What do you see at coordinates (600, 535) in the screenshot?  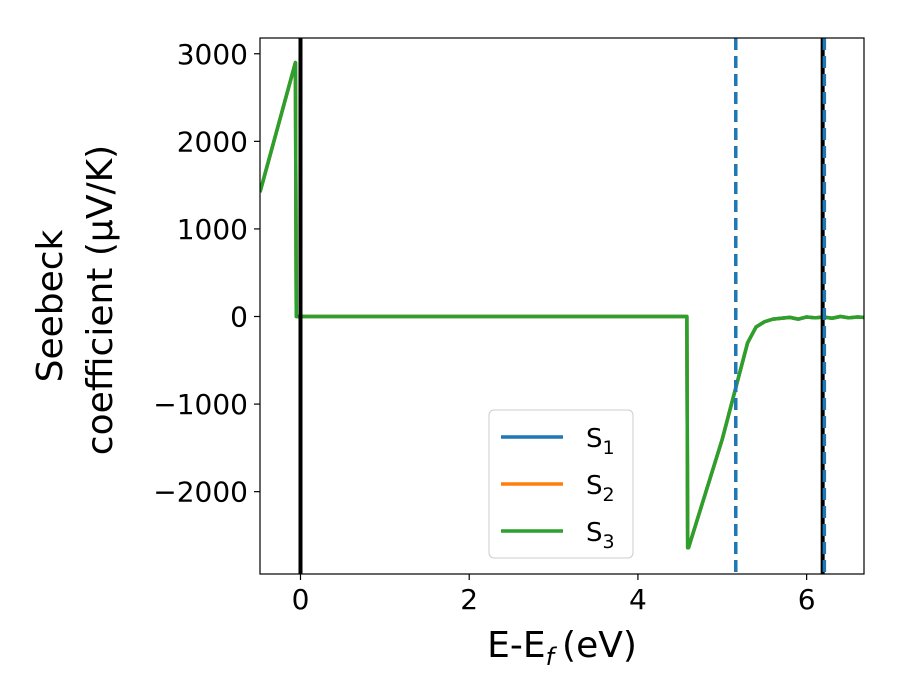 I see `legend-label-3: S3` at bounding box center [600, 535].